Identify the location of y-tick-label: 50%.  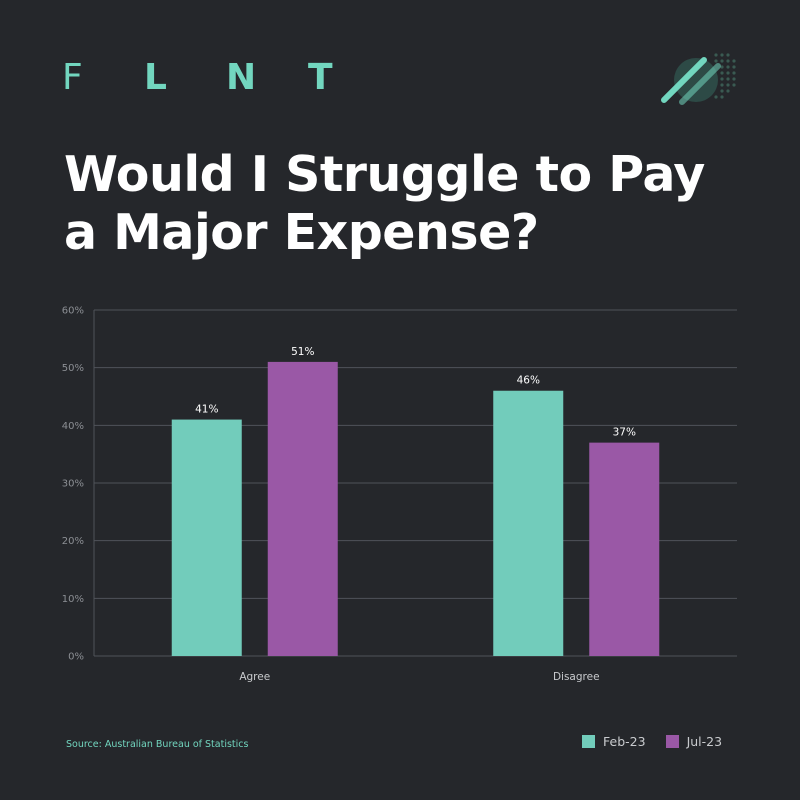
(73, 368).